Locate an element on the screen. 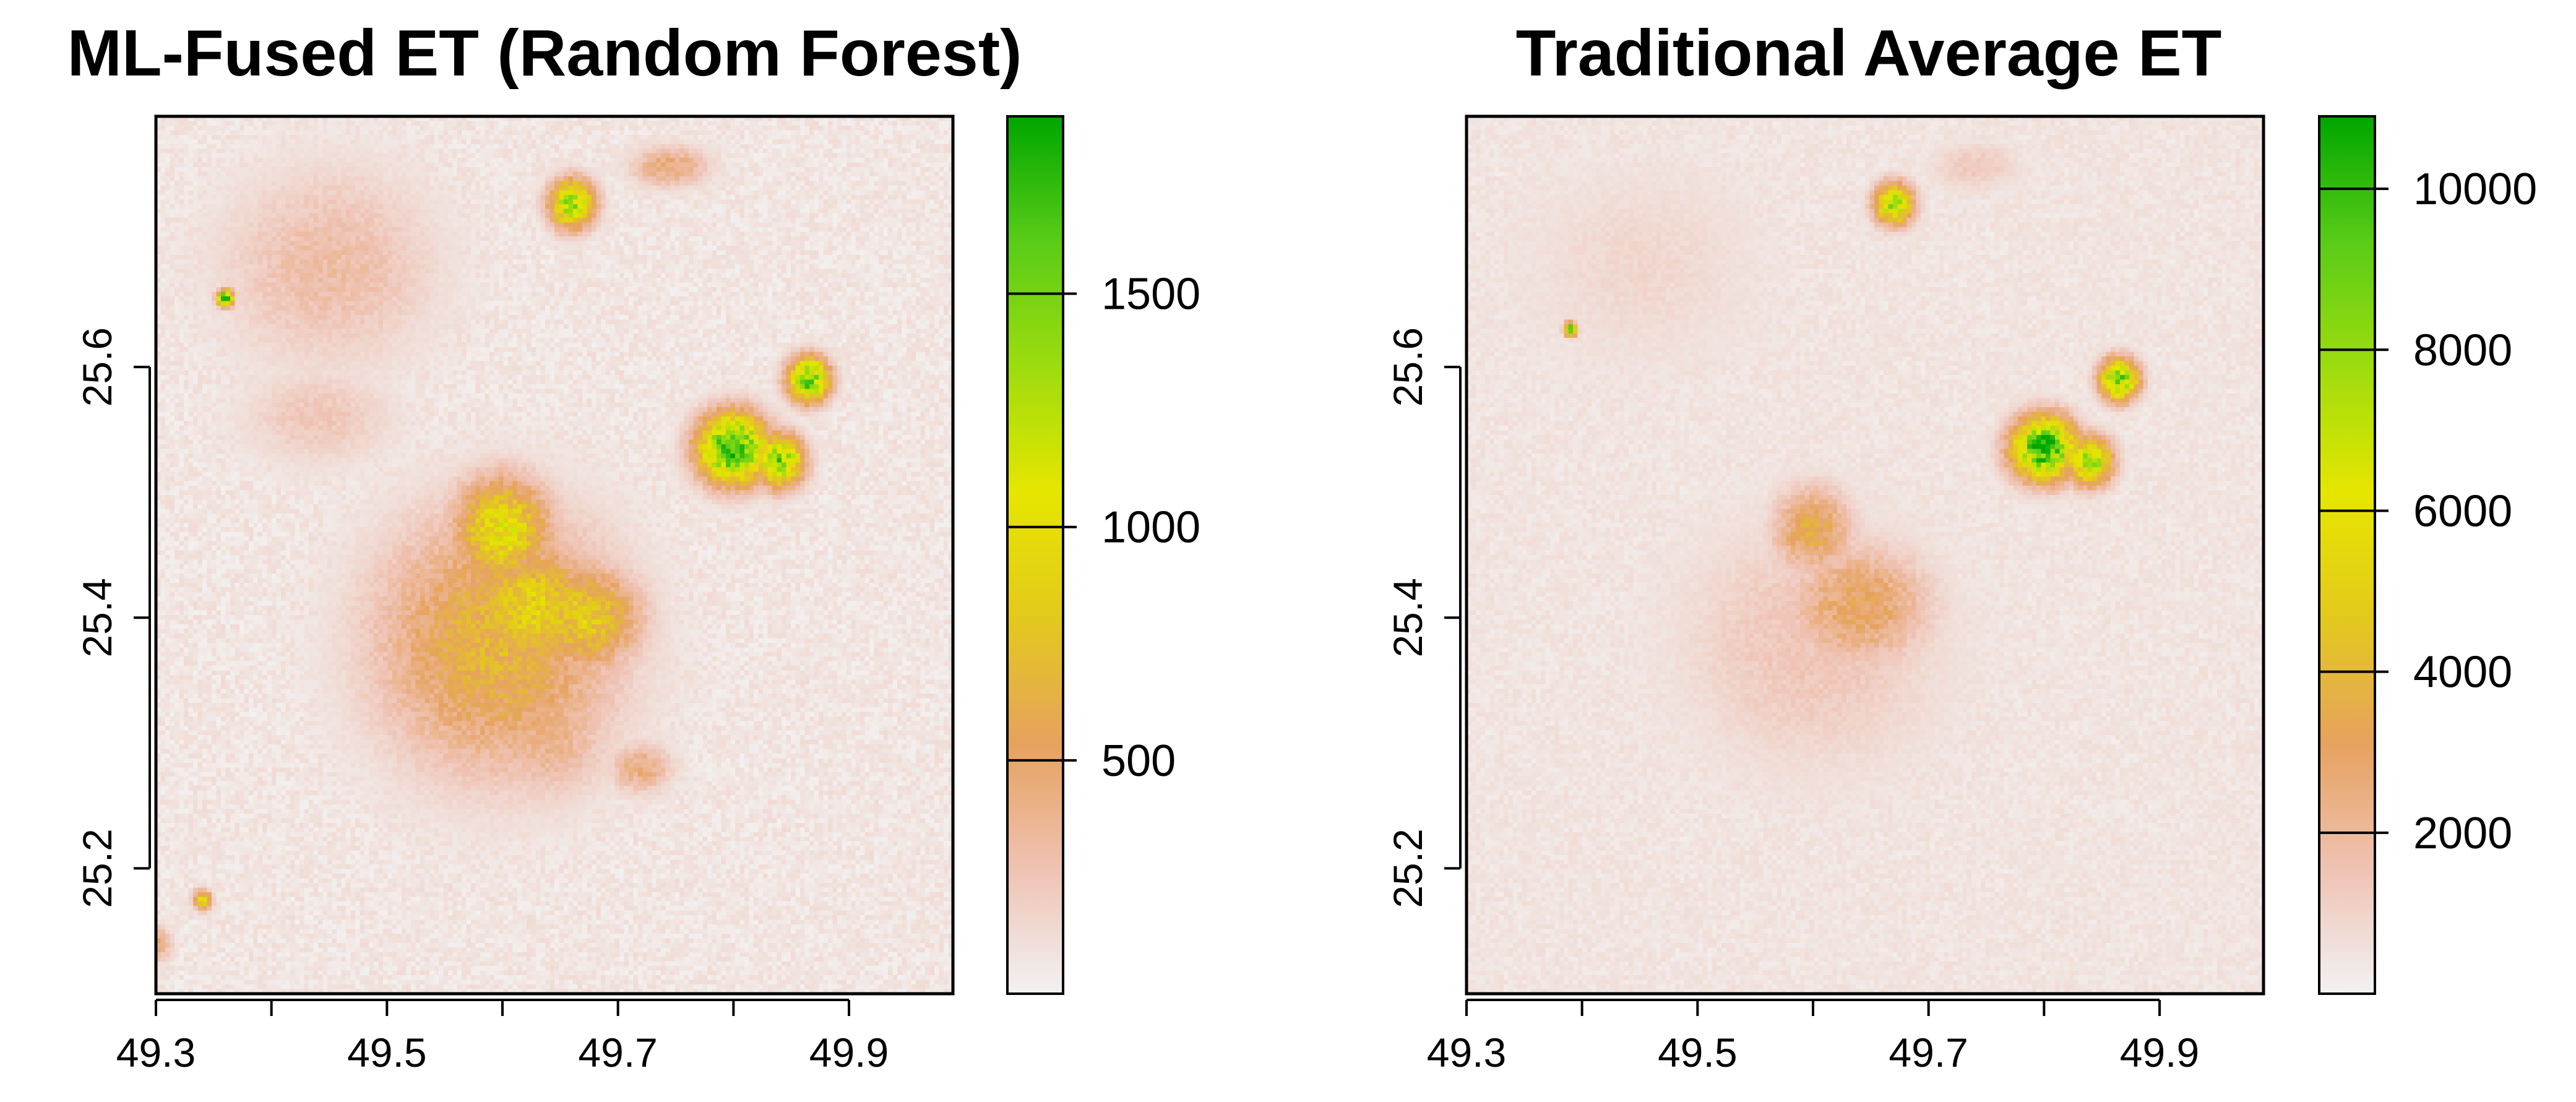 The width and height of the screenshot is (2576, 1102). panel-title: ML-Fused ET (Random Forest) is located at coordinates (544, 53).